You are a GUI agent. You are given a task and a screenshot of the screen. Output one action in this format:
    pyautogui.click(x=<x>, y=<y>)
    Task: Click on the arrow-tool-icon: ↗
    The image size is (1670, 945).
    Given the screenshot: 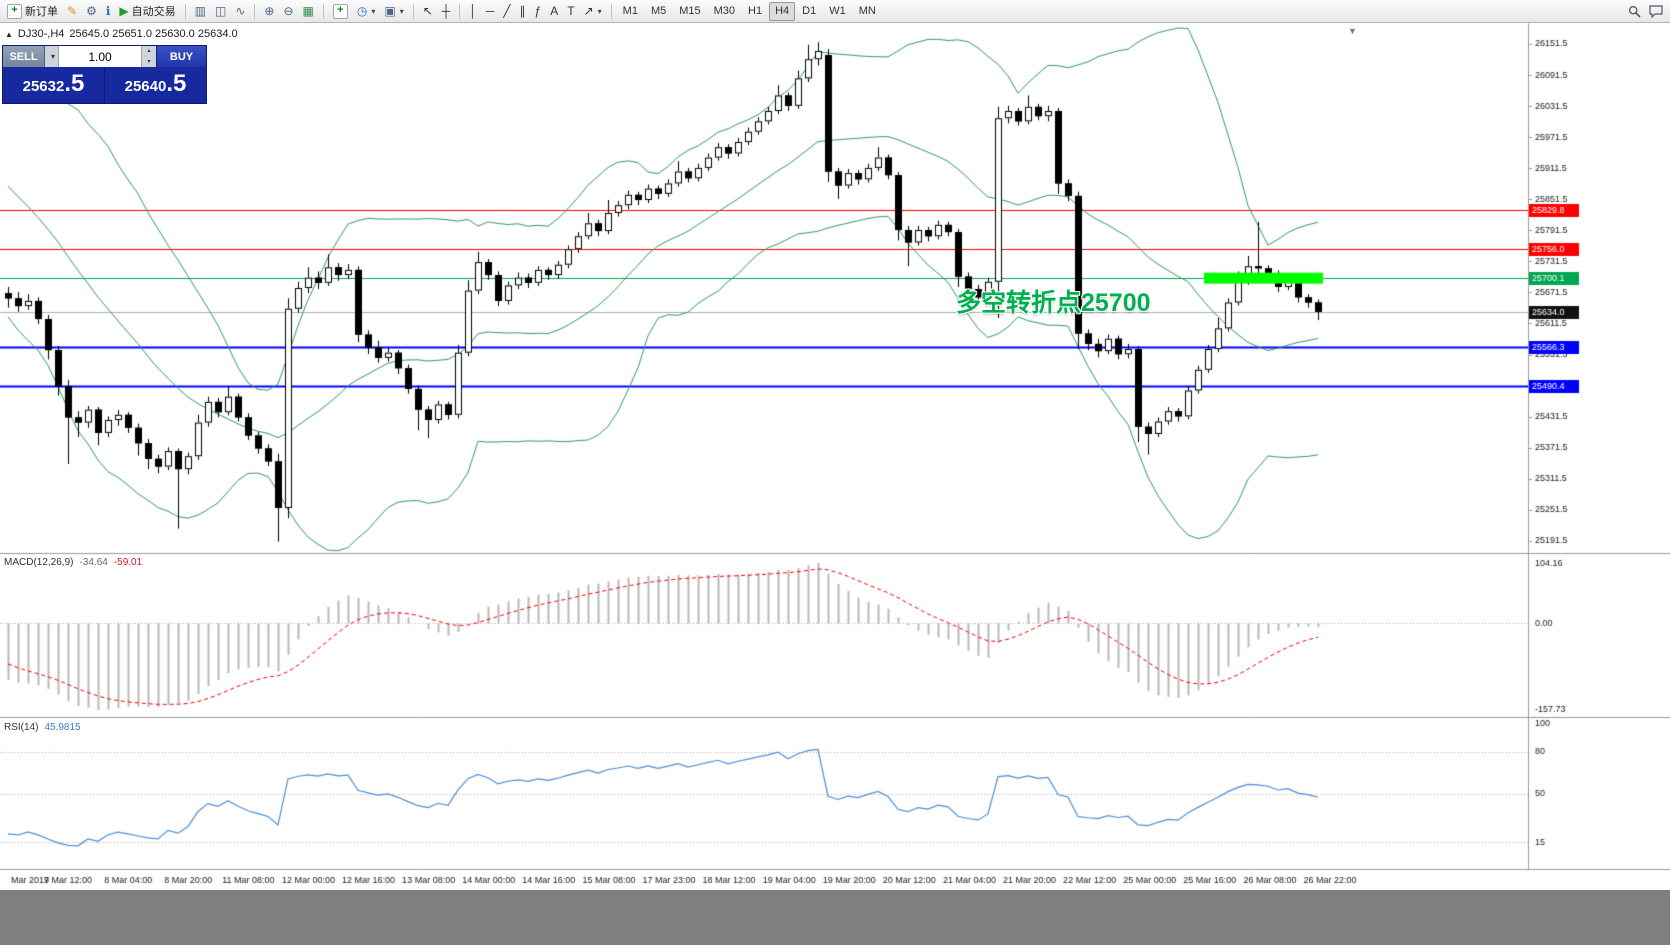 What is the action you would take?
    pyautogui.click(x=588, y=11)
    